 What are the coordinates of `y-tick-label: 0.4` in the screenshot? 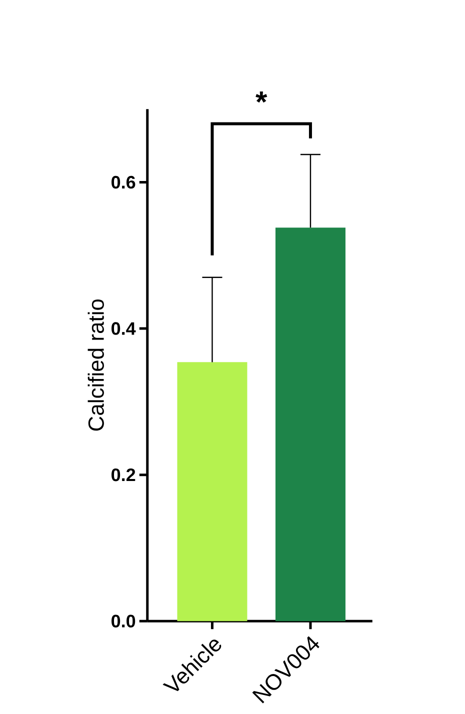 It's located at (124, 328).